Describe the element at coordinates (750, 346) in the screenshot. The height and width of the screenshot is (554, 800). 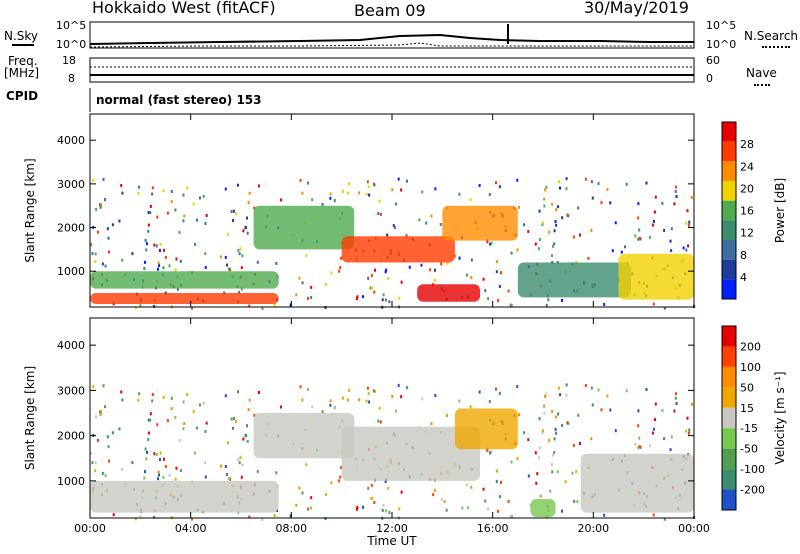
I see `colorbar-tick-label: 200` at that location.